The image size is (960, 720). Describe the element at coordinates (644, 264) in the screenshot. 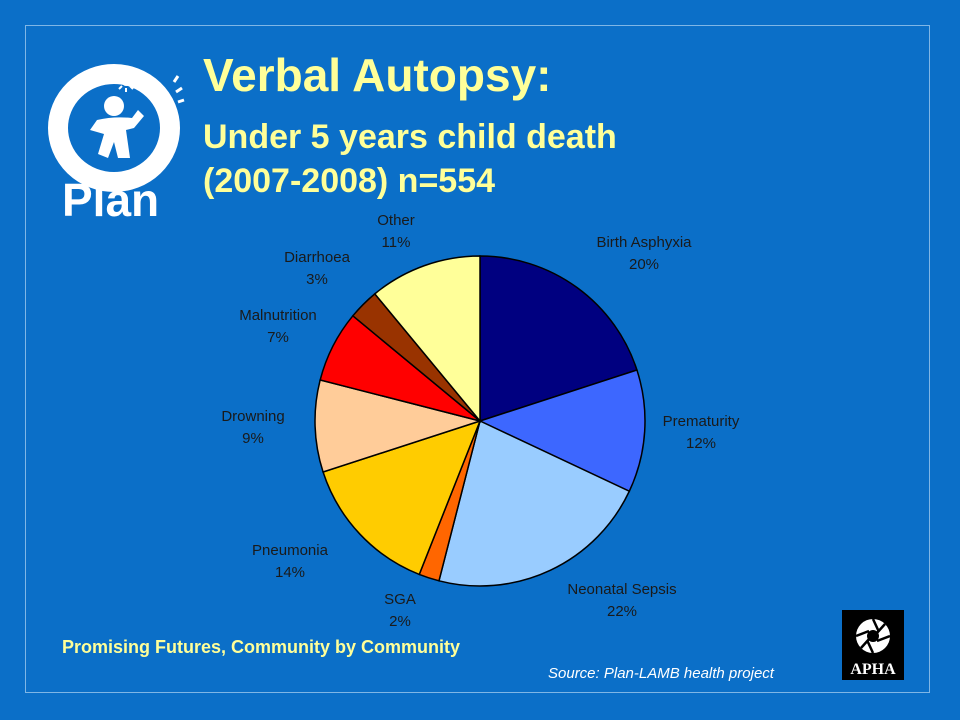

I see `slice-percent-birth-asphyxia: 20%` at that location.